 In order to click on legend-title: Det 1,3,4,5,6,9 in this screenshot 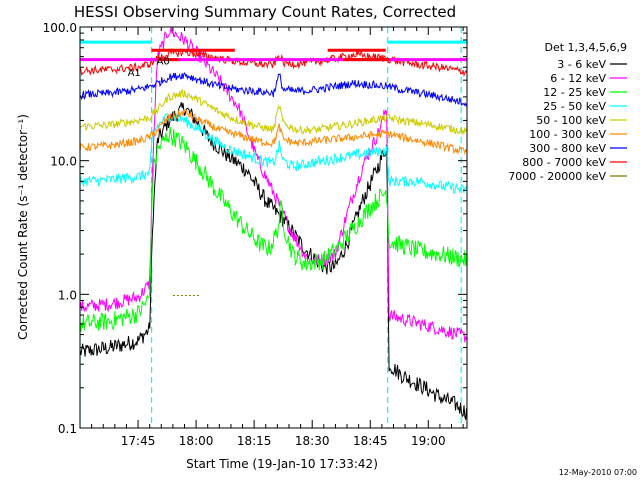, I will do `click(585, 47)`.